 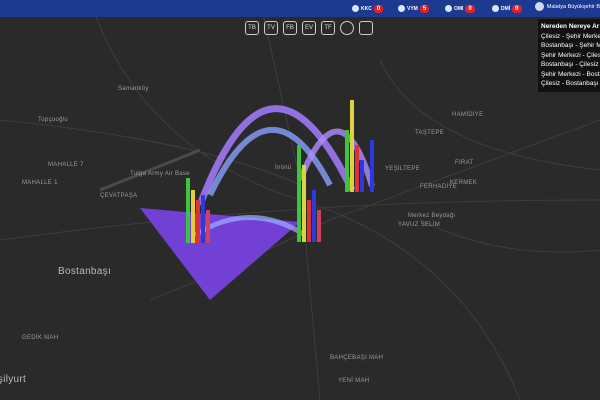 What do you see at coordinates (40, 338) in the screenshot?
I see `map-label: GEDİK MAH` at bounding box center [40, 338].